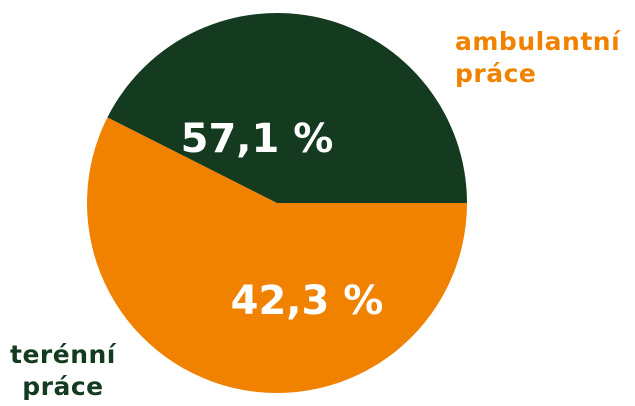 The width and height of the screenshot is (635, 406). Describe the element at coordinates (63, 386) in the screenshot. I see `legend-terenni-line-2: práce` at that location.